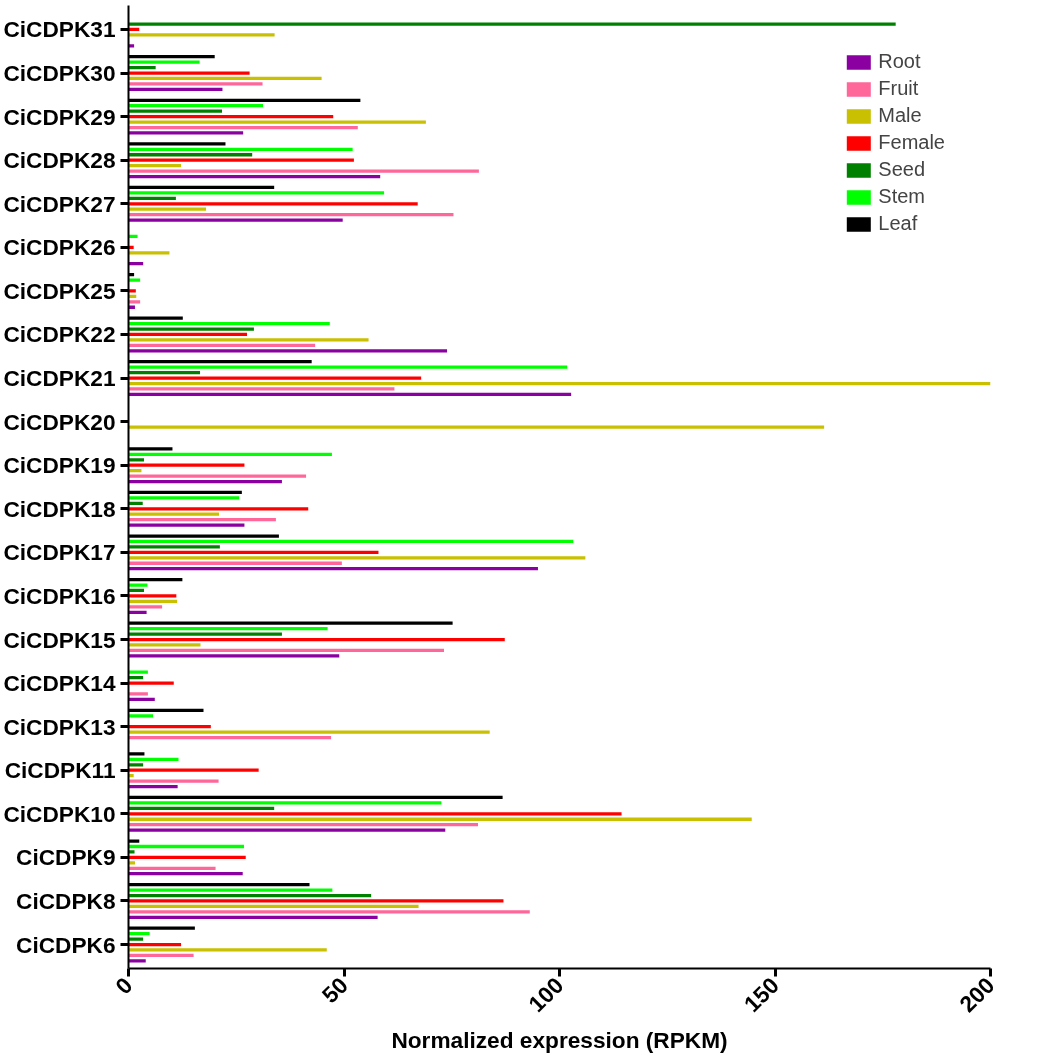  What do you see at coordinates (901, 196) in the screenshot?
I see `legend-label: Stem` at bounding box center [901, 196].